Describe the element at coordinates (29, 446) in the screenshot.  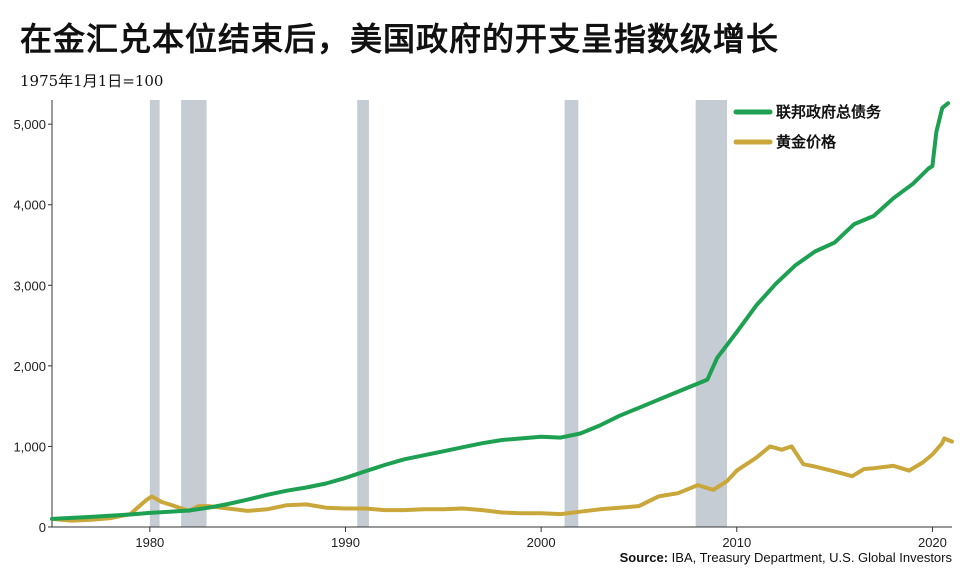
I see `y-tick-label: 1,000` at that location.